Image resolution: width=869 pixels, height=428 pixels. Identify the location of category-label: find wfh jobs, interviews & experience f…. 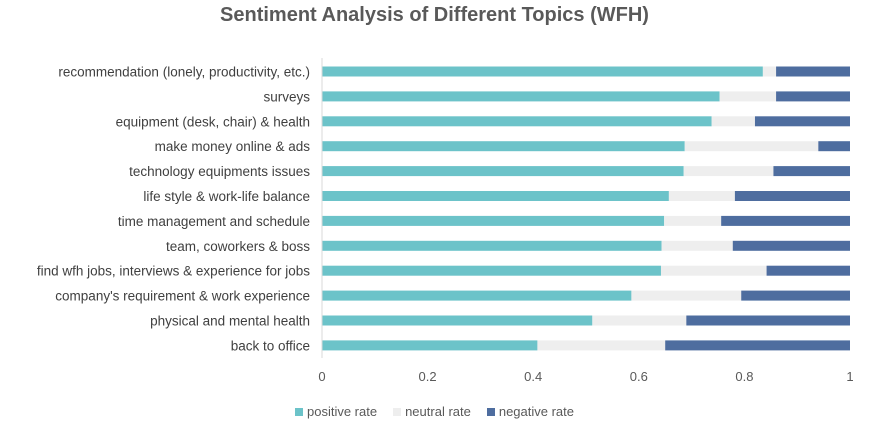
(173, 271).